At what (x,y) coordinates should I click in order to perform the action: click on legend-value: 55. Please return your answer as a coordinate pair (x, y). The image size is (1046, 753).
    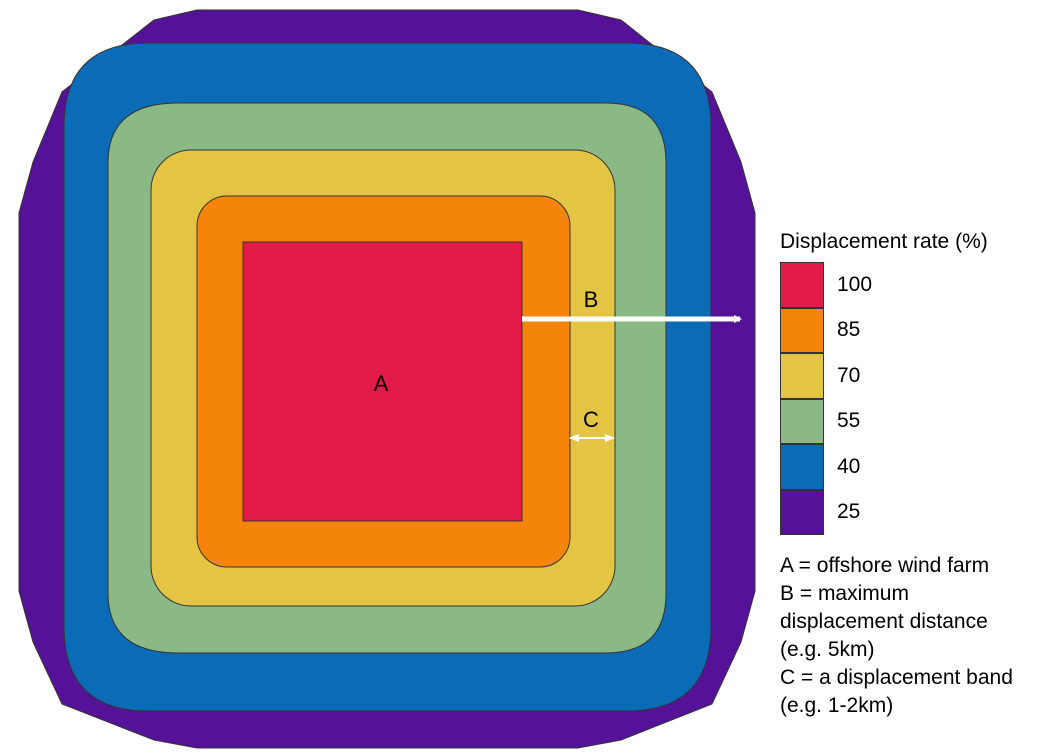
    Looking at the image, I should click on (849, 421).